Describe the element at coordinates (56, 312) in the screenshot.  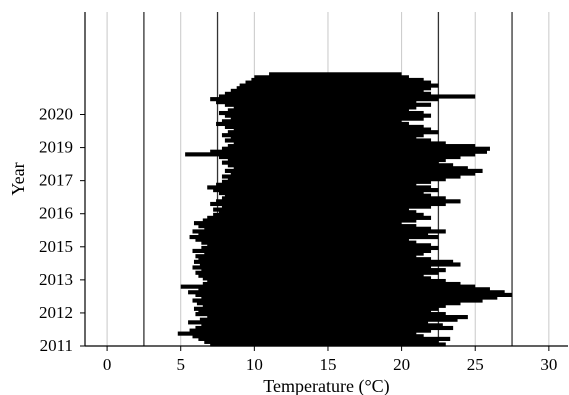
I see `y-tick-label: 2012` at that location.